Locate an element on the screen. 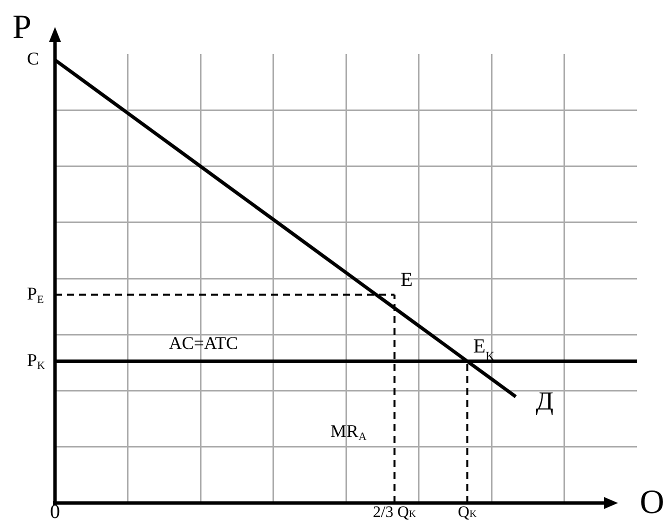 The width and height of the screenshot is (669, 520). y-axis-title: P is located at coordinates (22, 27).